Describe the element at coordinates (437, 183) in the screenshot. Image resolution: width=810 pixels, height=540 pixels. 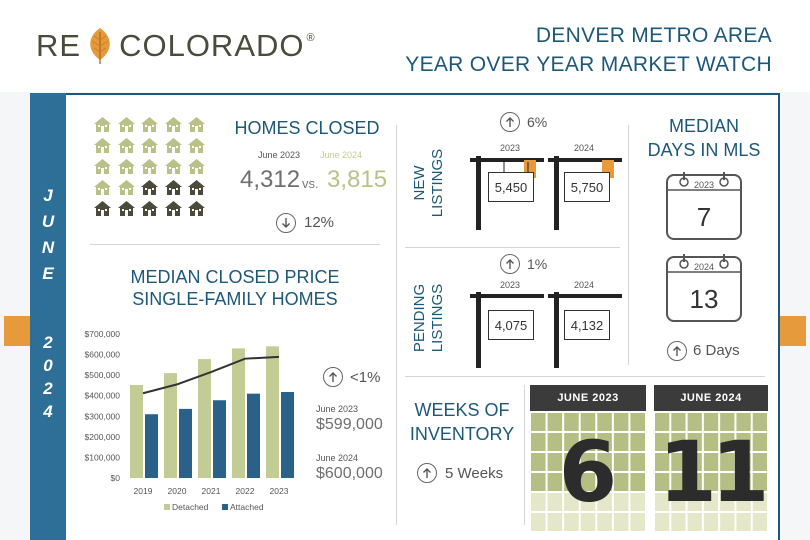
I see `new-listings-label-line-2: LISTINGS` at that location.